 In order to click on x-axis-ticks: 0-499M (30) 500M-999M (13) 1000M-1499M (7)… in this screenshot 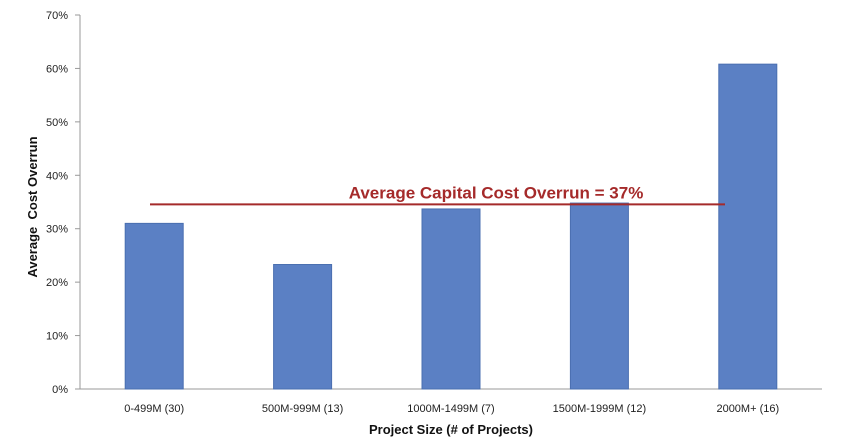, I will do `click(451, 409)`.